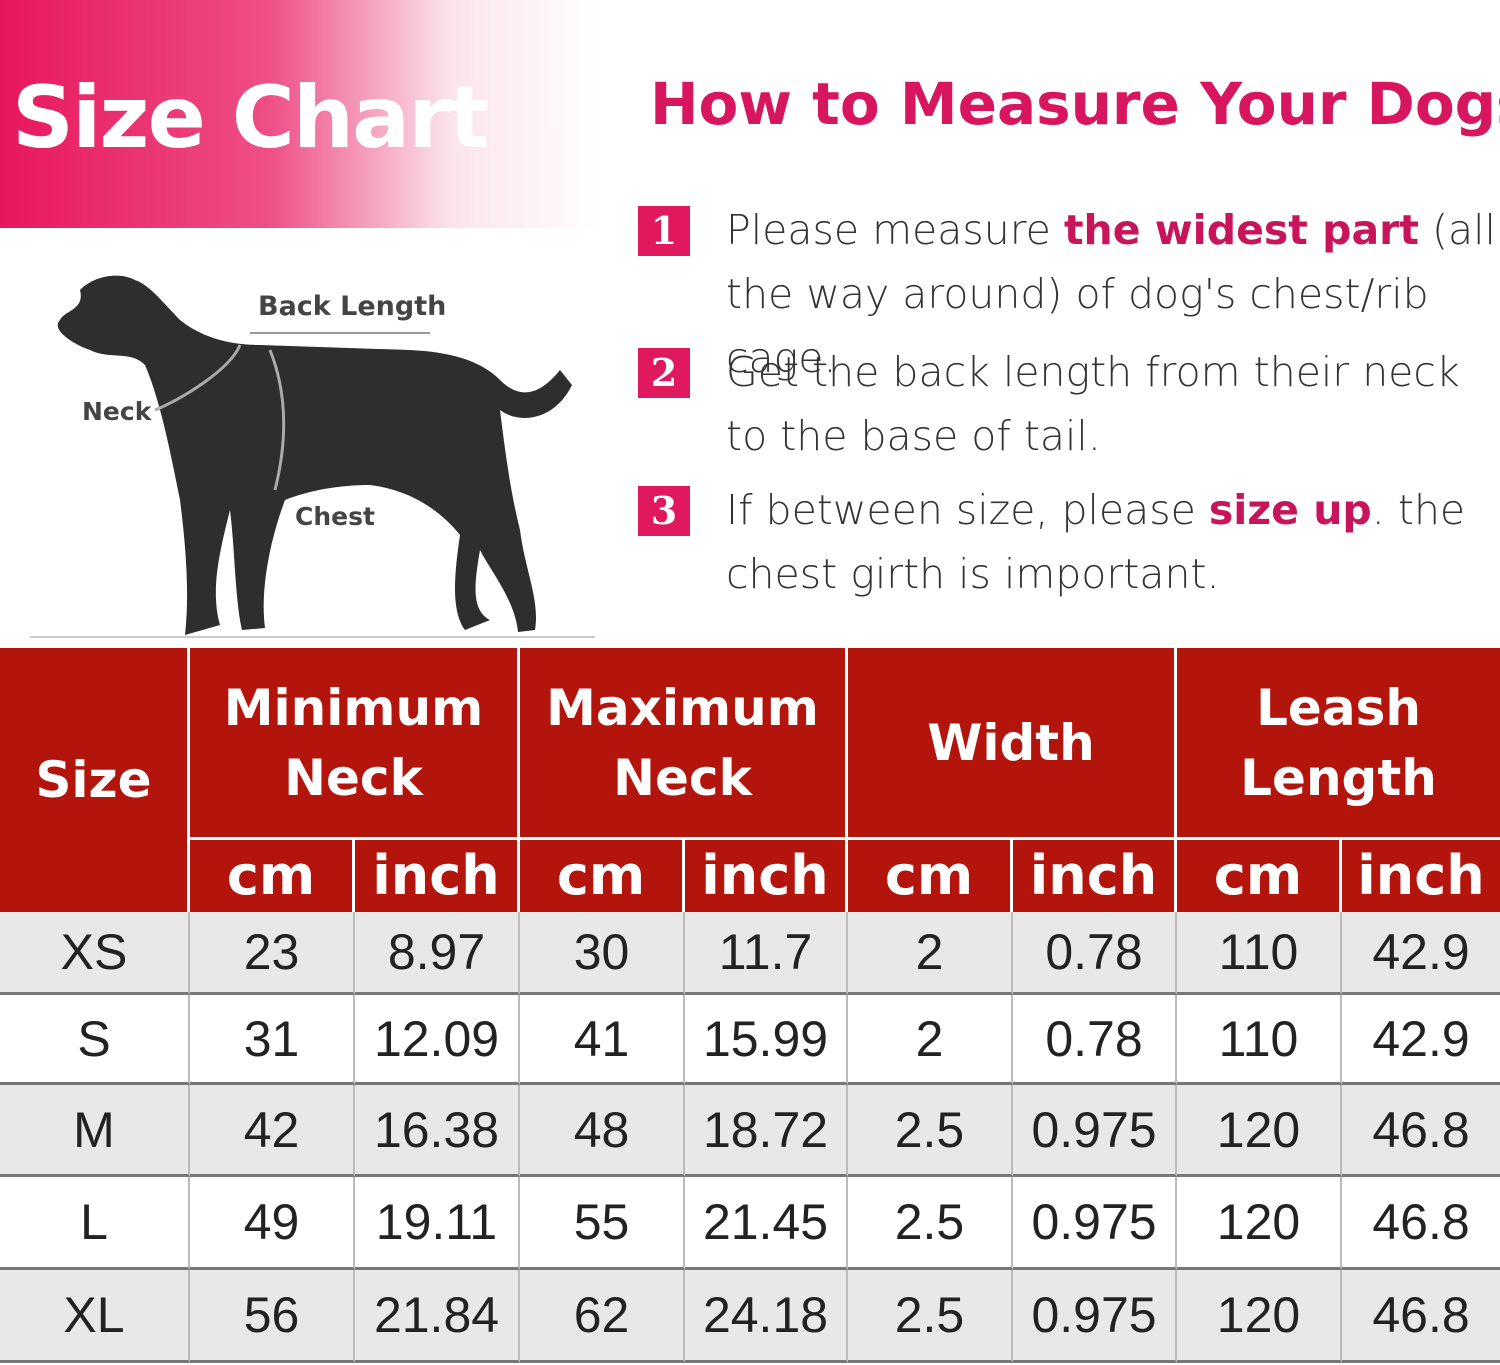 This screenshot has height=1365, width=1500. Describe the element at coordinates (95, 953) in the screenshot. I see `size-cell: XS` at that location.